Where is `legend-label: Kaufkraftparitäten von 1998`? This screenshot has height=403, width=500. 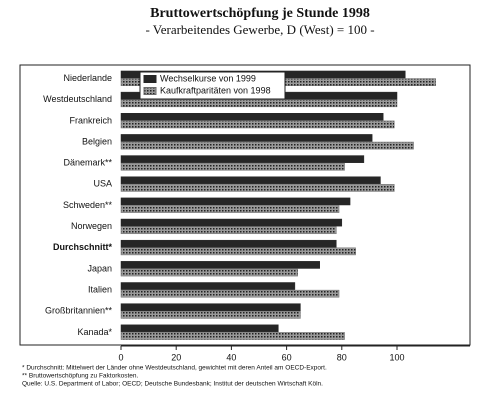
legend-label: Kaufkraftparitäten von 1998 is located at coordinates (215, 90).